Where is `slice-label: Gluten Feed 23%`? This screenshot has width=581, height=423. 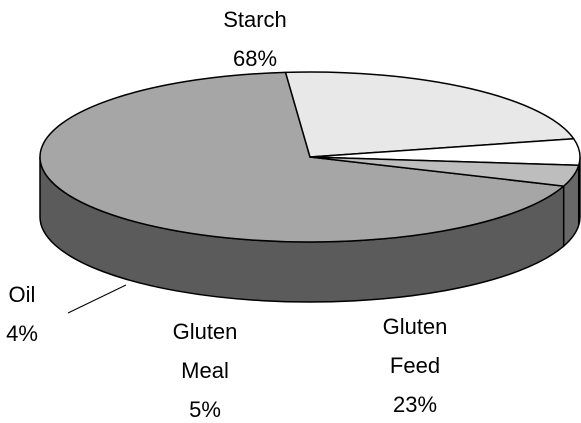
slice-label: Gluten Feed 23% is located at coordinates (415, 365).